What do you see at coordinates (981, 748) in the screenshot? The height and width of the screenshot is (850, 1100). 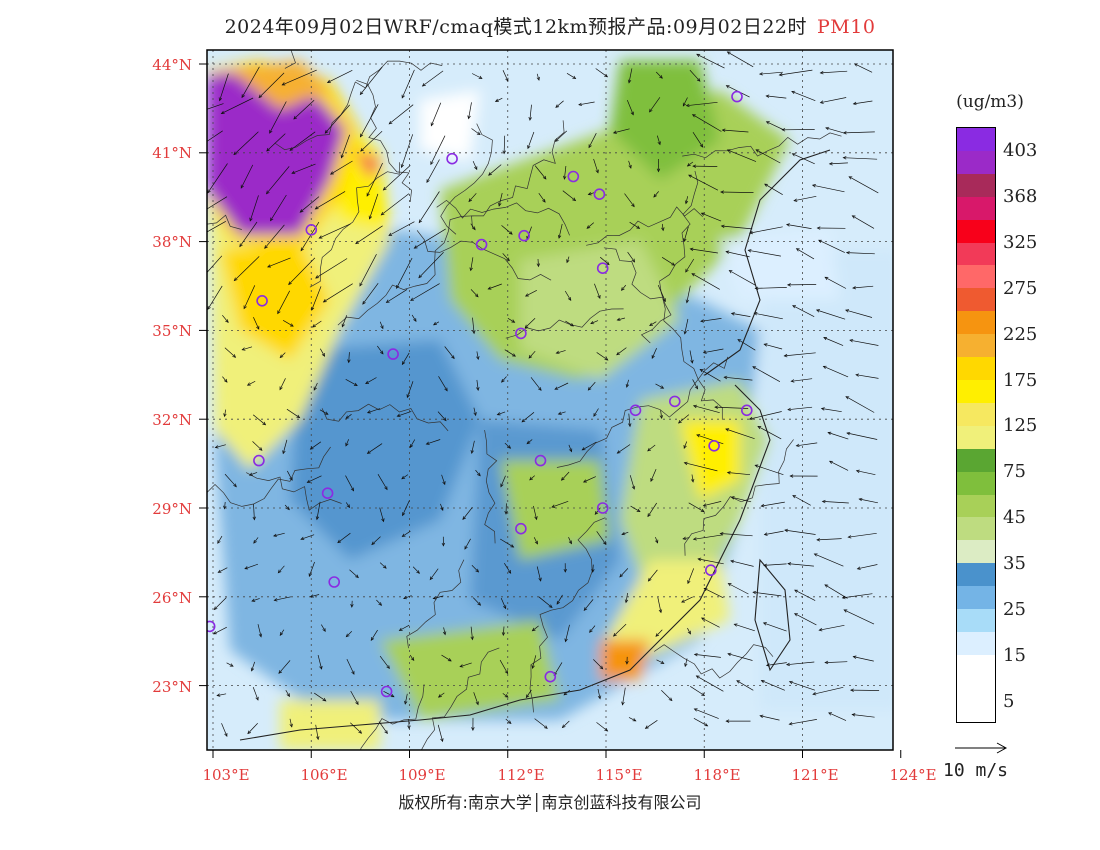 I see `wind-reference-arrow` at bounding box center [981, 748].